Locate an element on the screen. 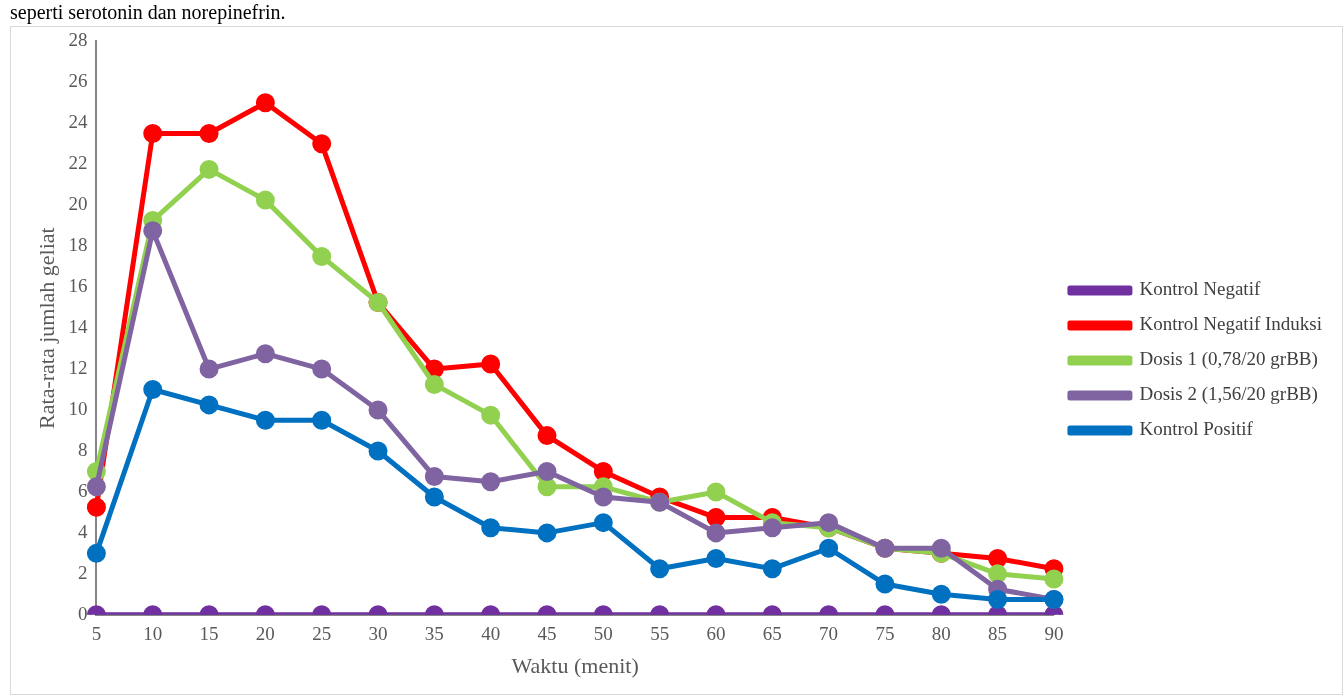 The height and width of the screenshot is (695, 1343). y-tick-label: 20 is located at coordinates (78, 204).